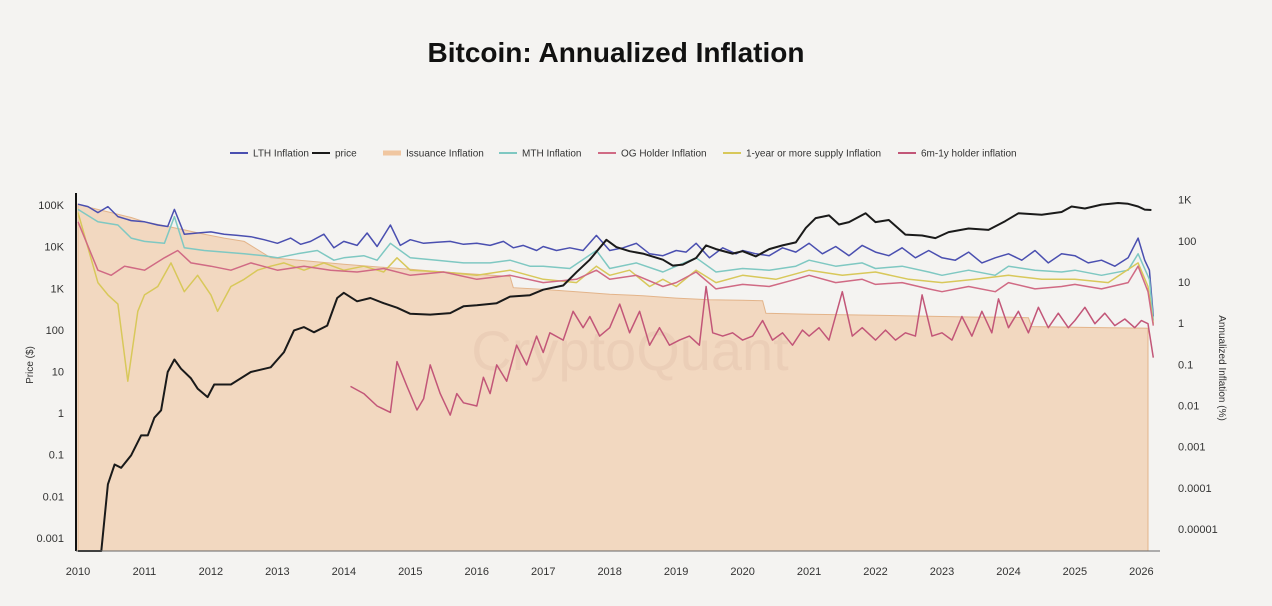 The image size is (1272, 606). I want to click on y-left-tick-label: 0.001, so click(50, 539).